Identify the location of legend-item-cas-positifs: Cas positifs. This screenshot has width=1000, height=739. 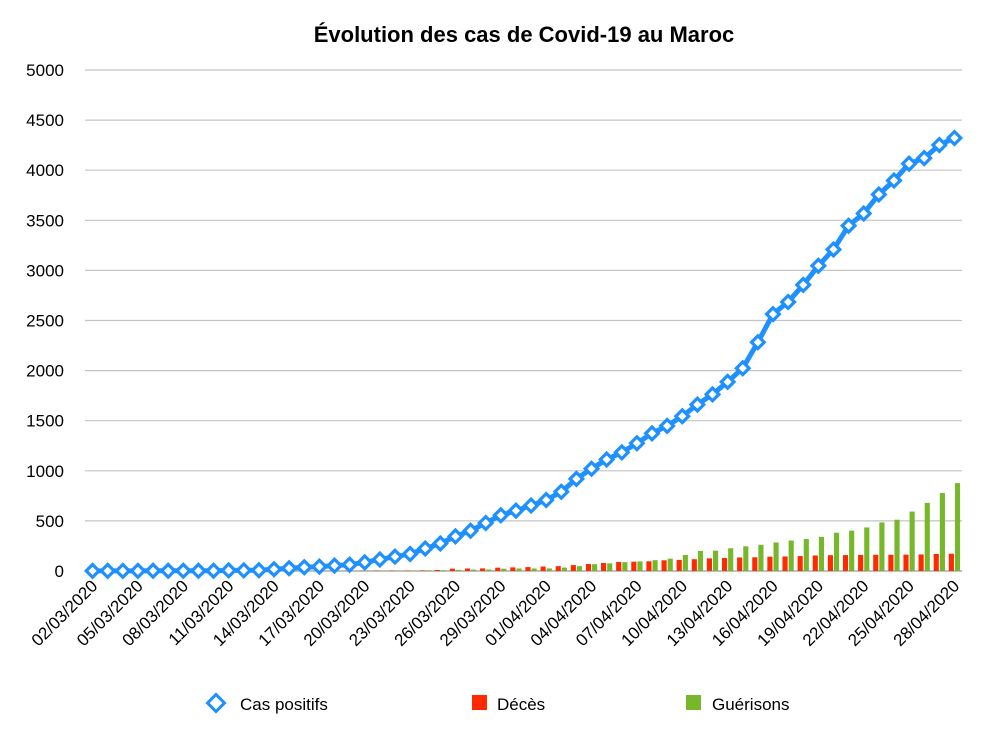
(266, 703).